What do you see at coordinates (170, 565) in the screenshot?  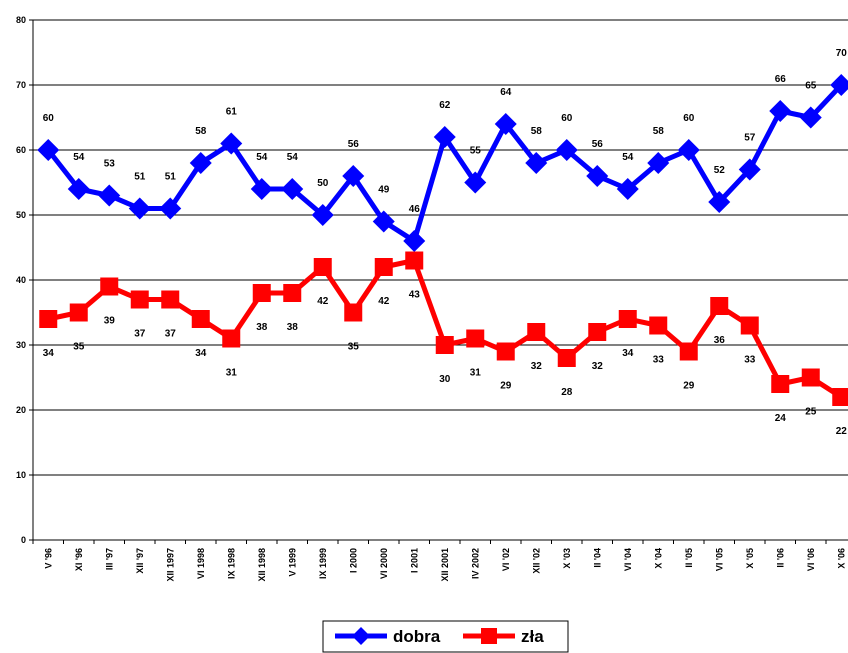 I see `x-tick-label: XII 1997` at bounding box center [170, 565].